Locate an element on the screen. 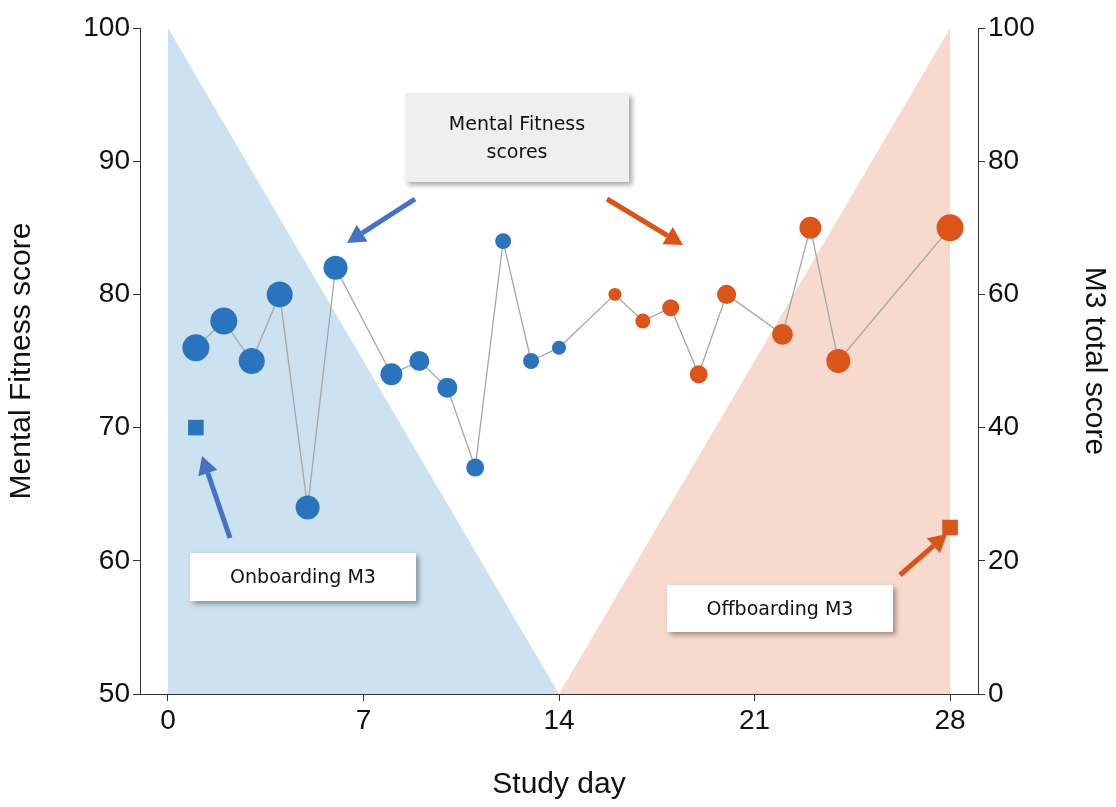 The image size is (1116, 807). y-tick-label: 50 is located at coordinates (114, 692).